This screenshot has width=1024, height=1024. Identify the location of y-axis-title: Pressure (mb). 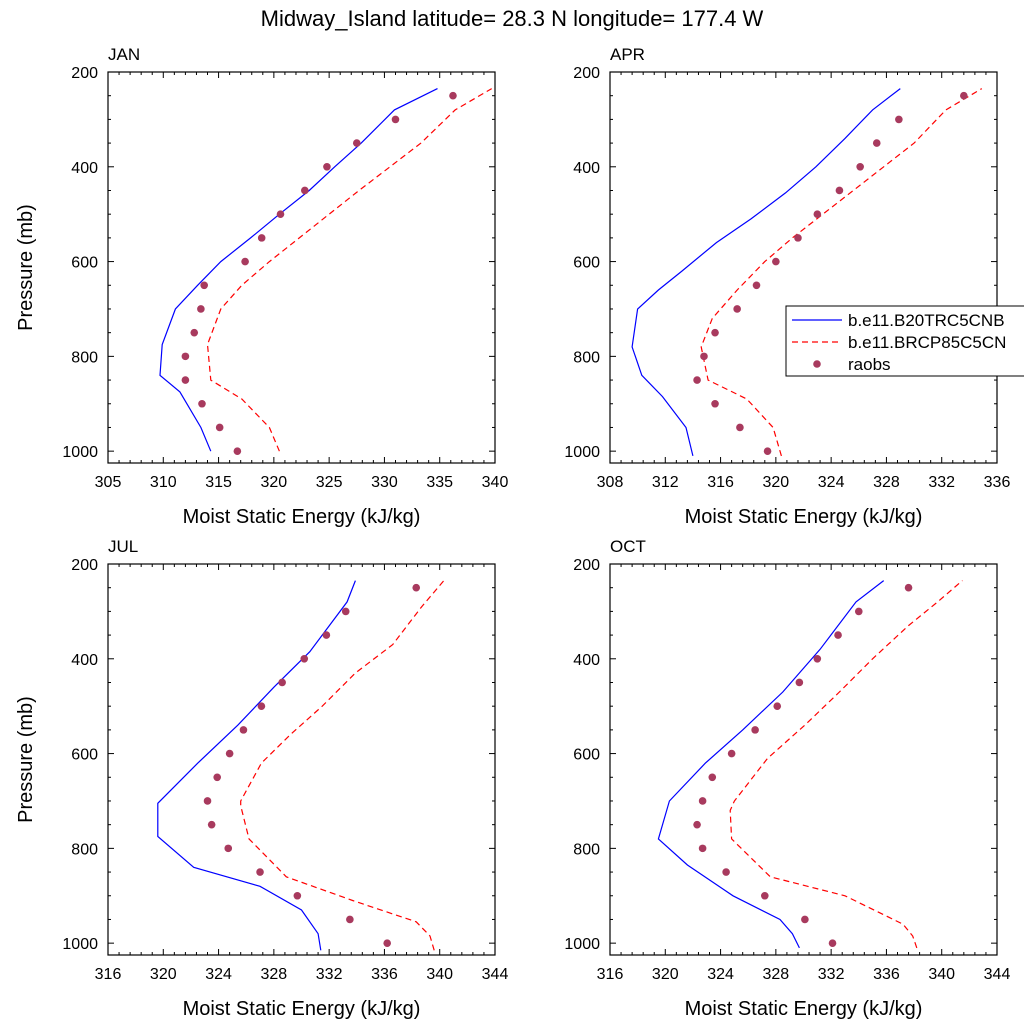
(26, 759).